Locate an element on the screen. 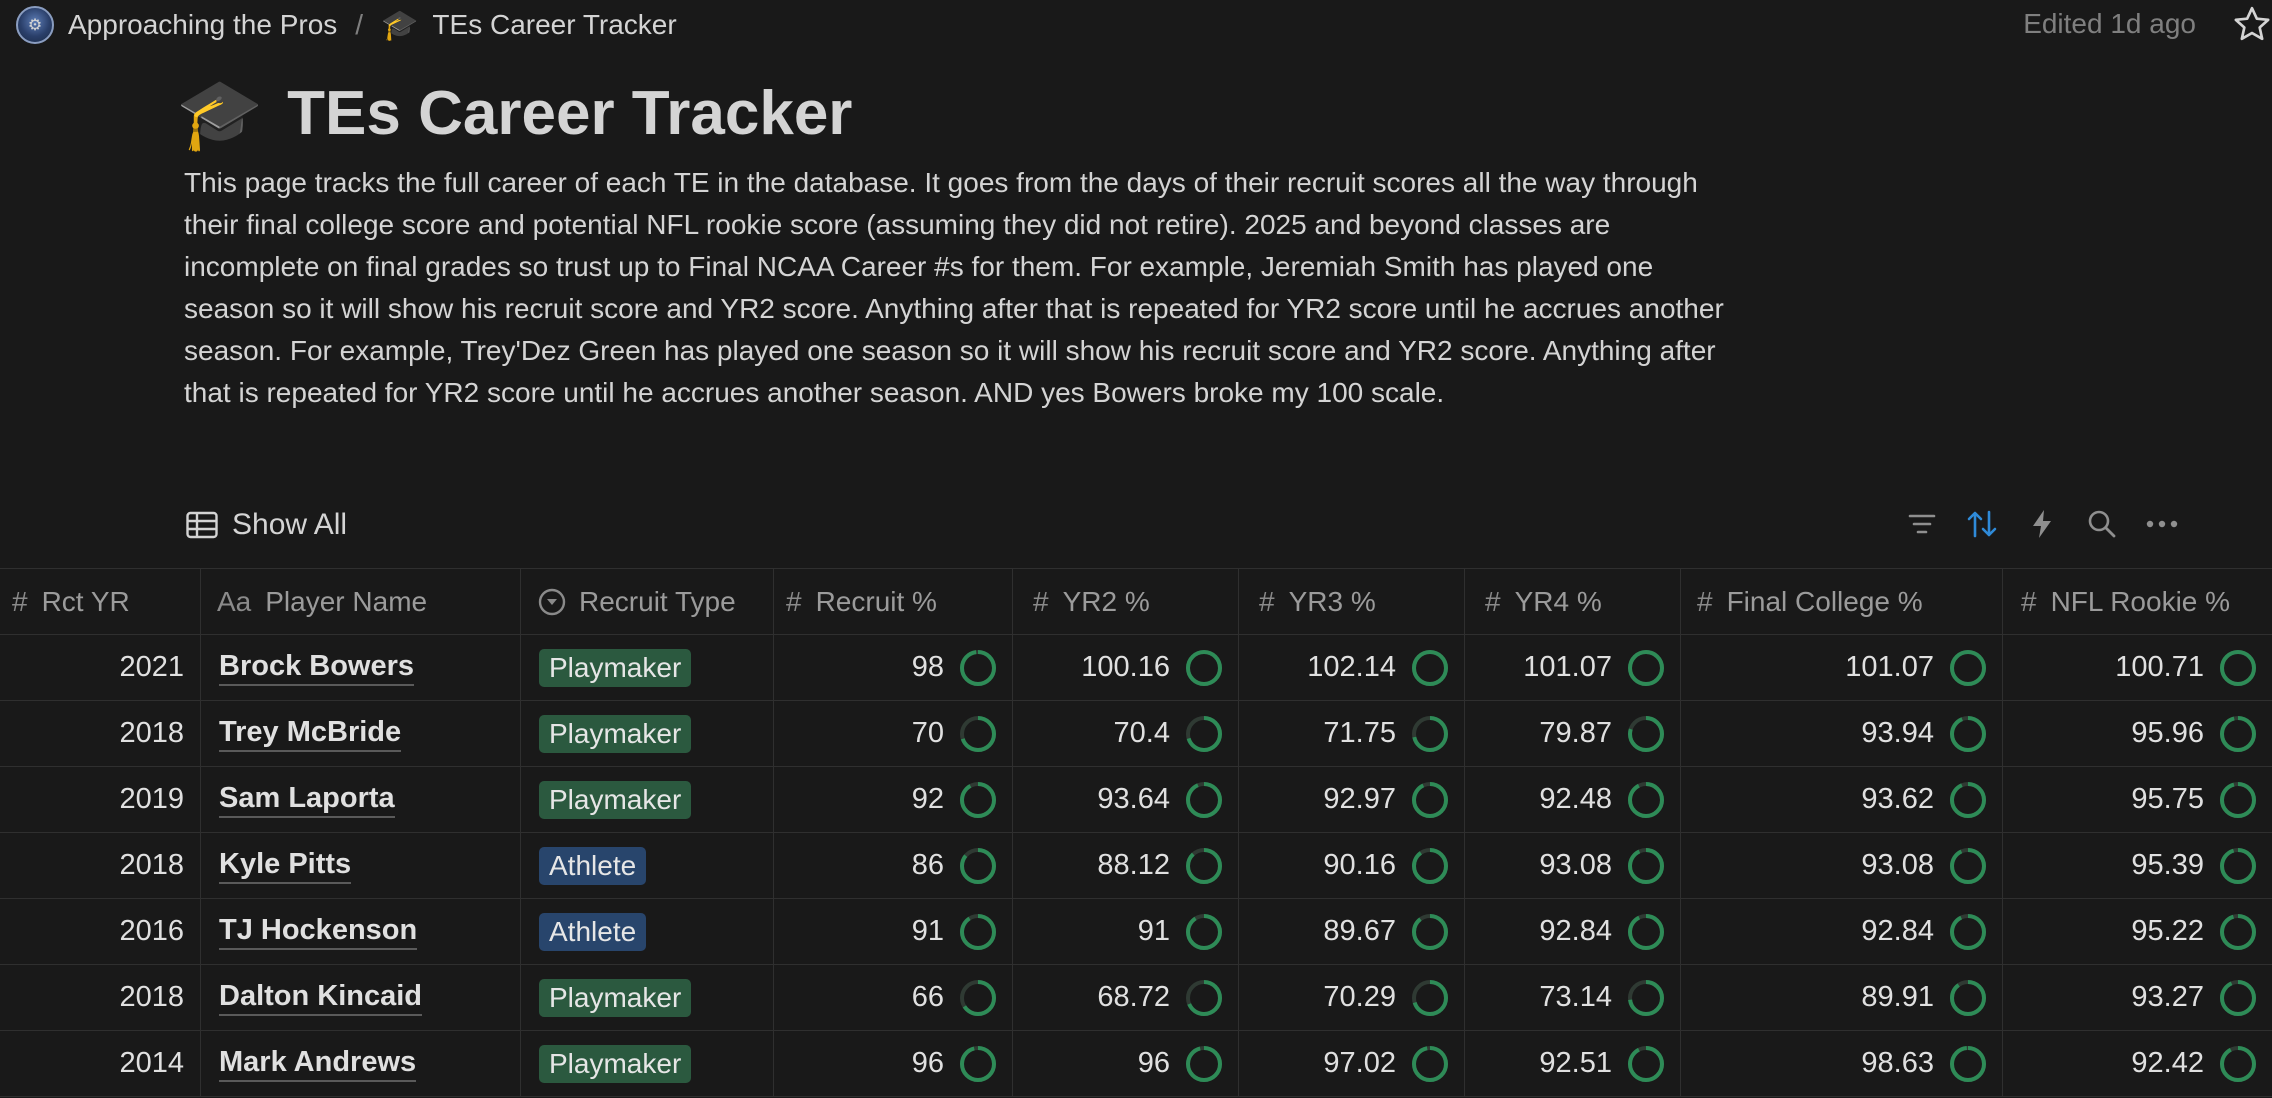 This screenshot has width=2272, height=1098. yr3-pct-cell: 102.14 is located at coordinates (1352, 667).